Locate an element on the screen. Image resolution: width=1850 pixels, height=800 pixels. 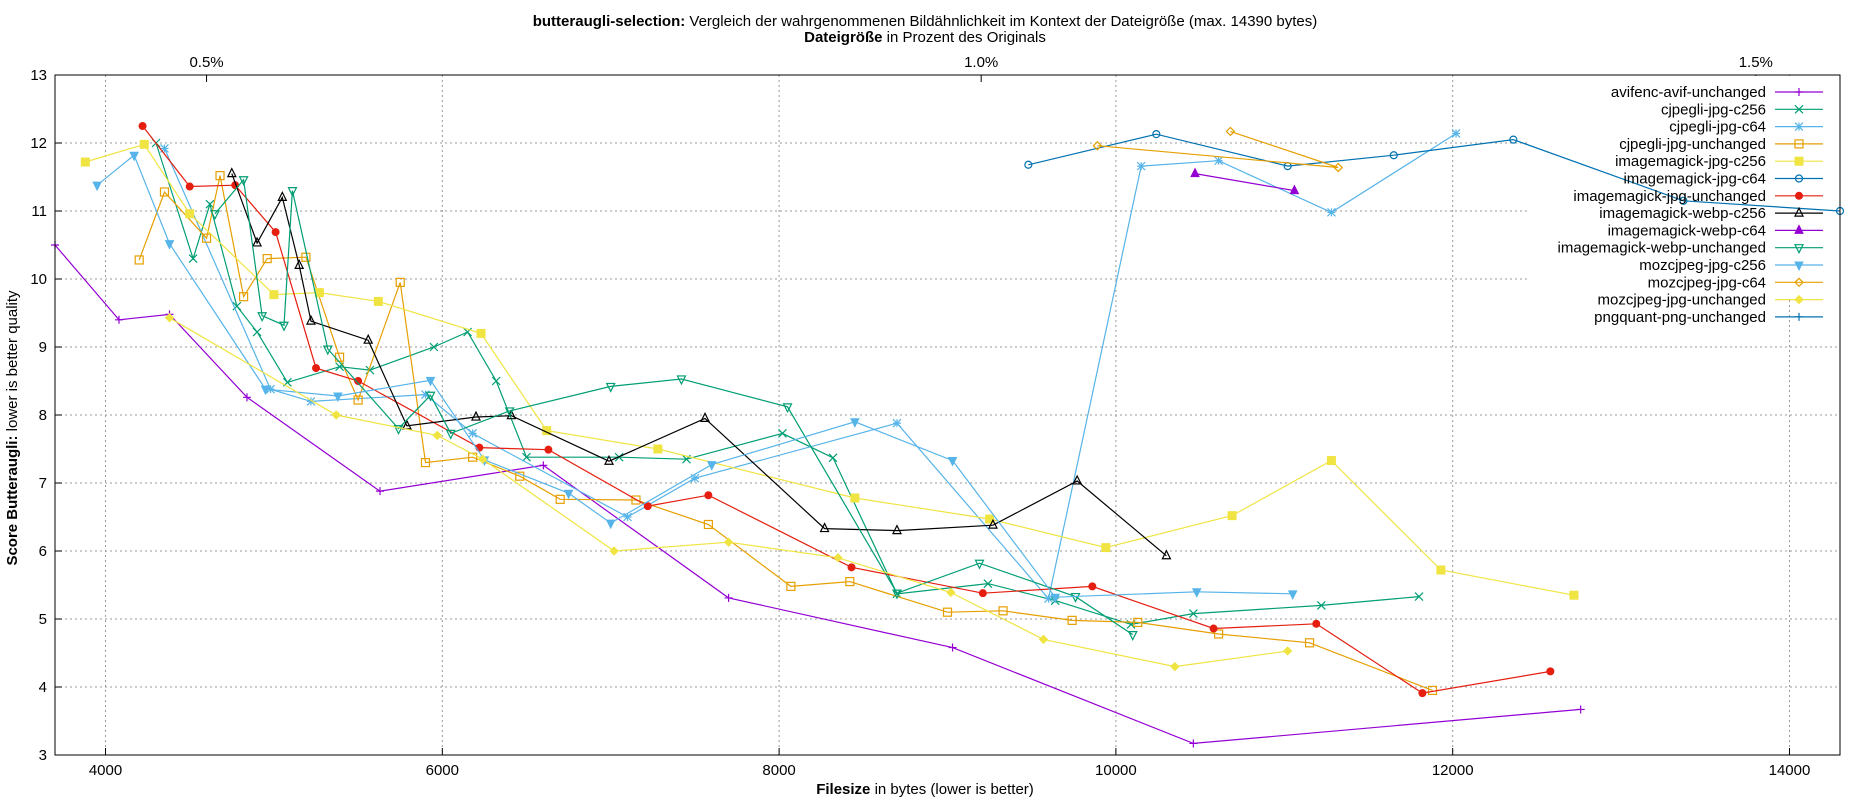
series-imagemagick-webp-c64 is located at coordinates (1245, 181).